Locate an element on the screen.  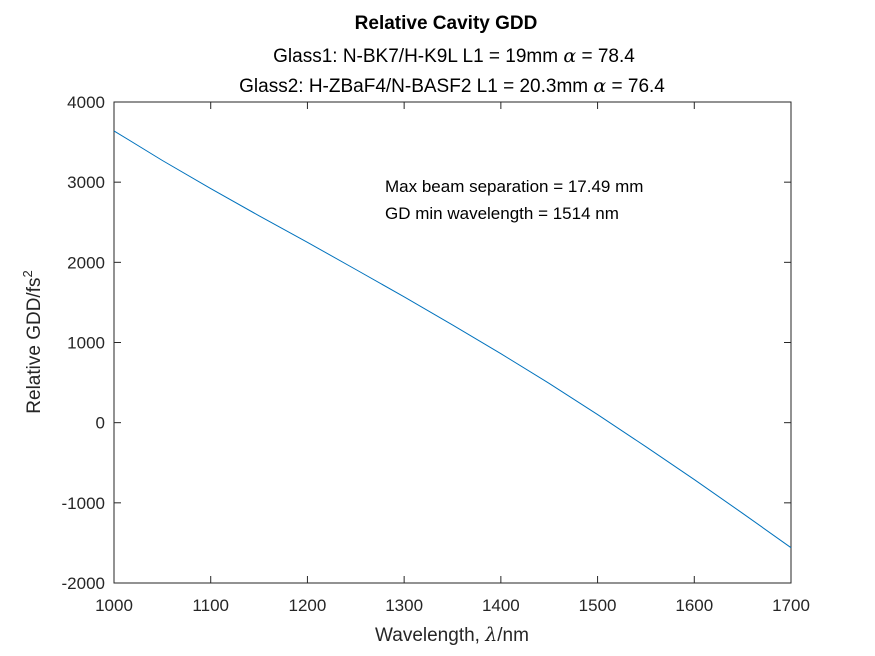
y-tick-label: 2000 is located at coordinates (86, 262).